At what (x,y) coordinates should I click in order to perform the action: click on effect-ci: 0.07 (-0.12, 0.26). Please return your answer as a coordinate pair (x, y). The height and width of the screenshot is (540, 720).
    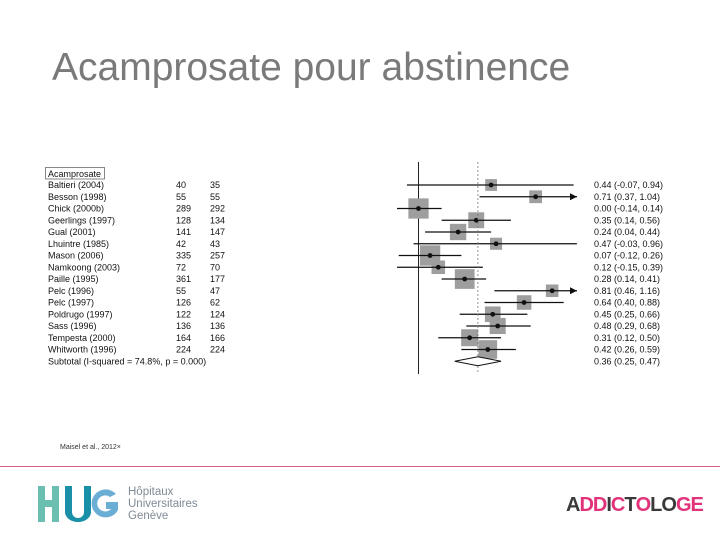
    Looking at the image, I should click on (628, 256).